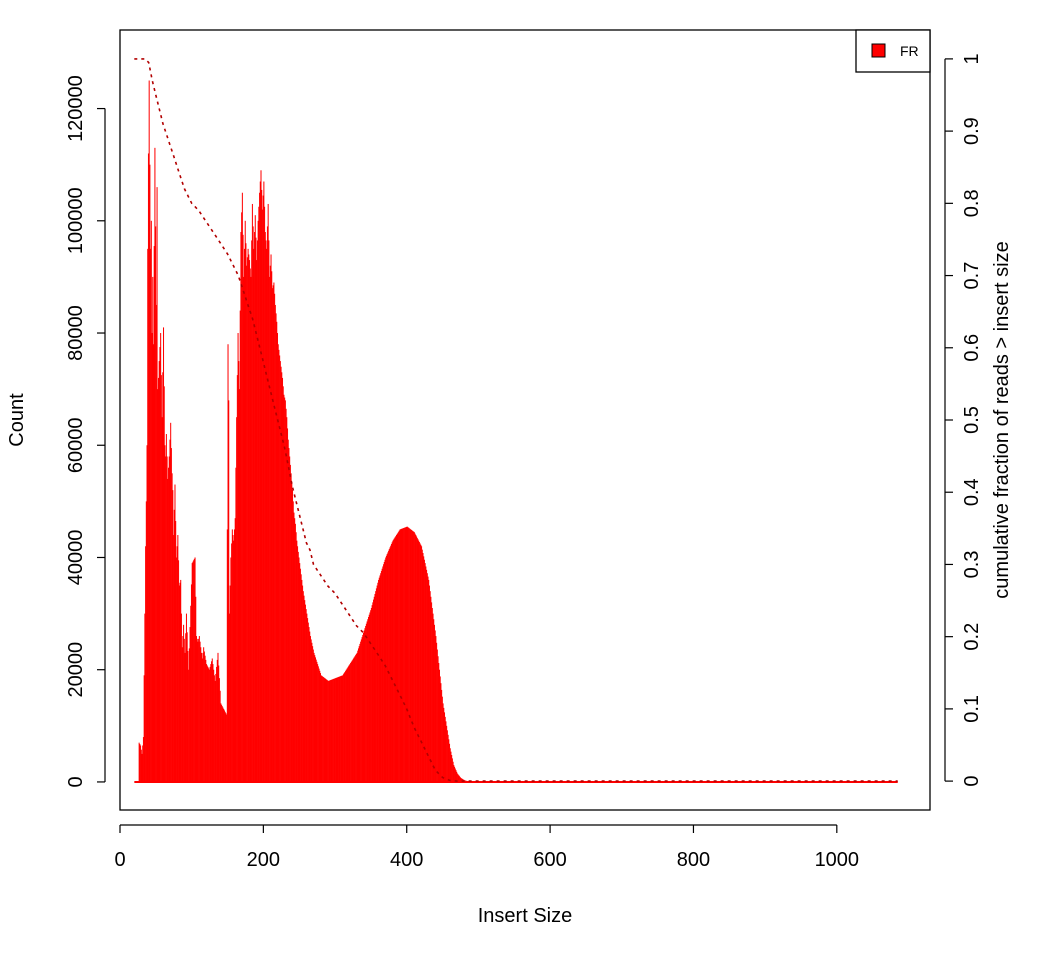 This screenshot has width=1050, height=960. I want to click on legend-label-fr: FR, so click(909, 51).